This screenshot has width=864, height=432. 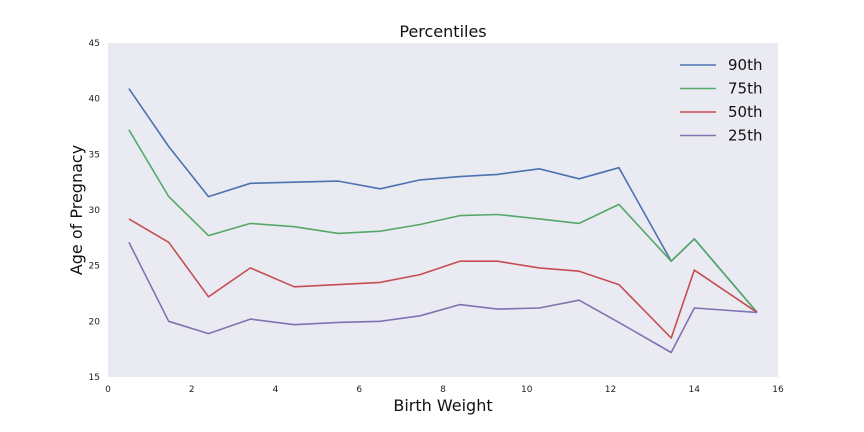 What do you see at coordinates (778, 390) in the screenshot?
I see `x-tick-label: 16` at bounding box center [778, 390].